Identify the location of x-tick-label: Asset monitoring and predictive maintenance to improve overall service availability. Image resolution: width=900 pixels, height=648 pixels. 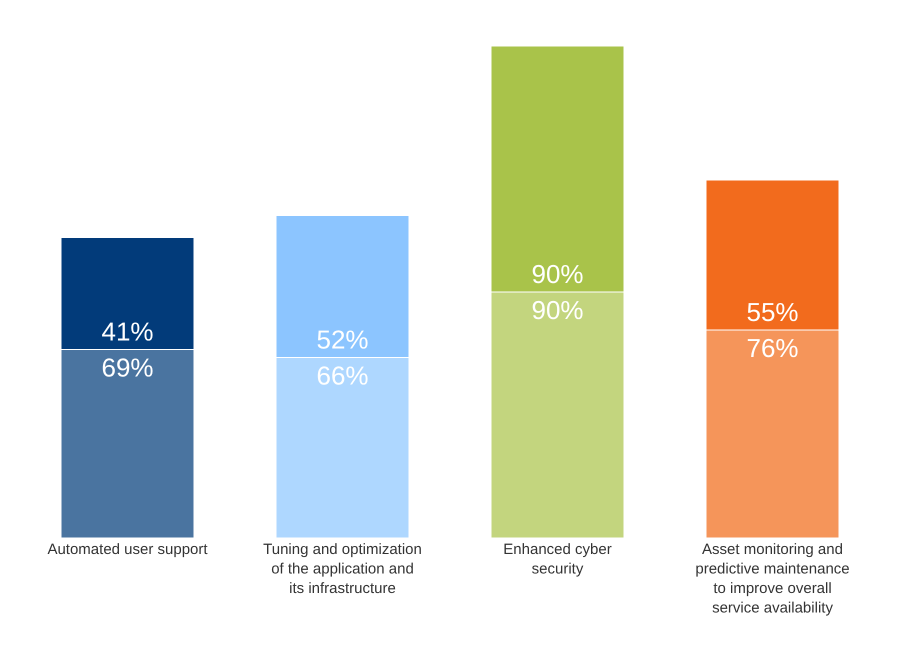
(772, 578).